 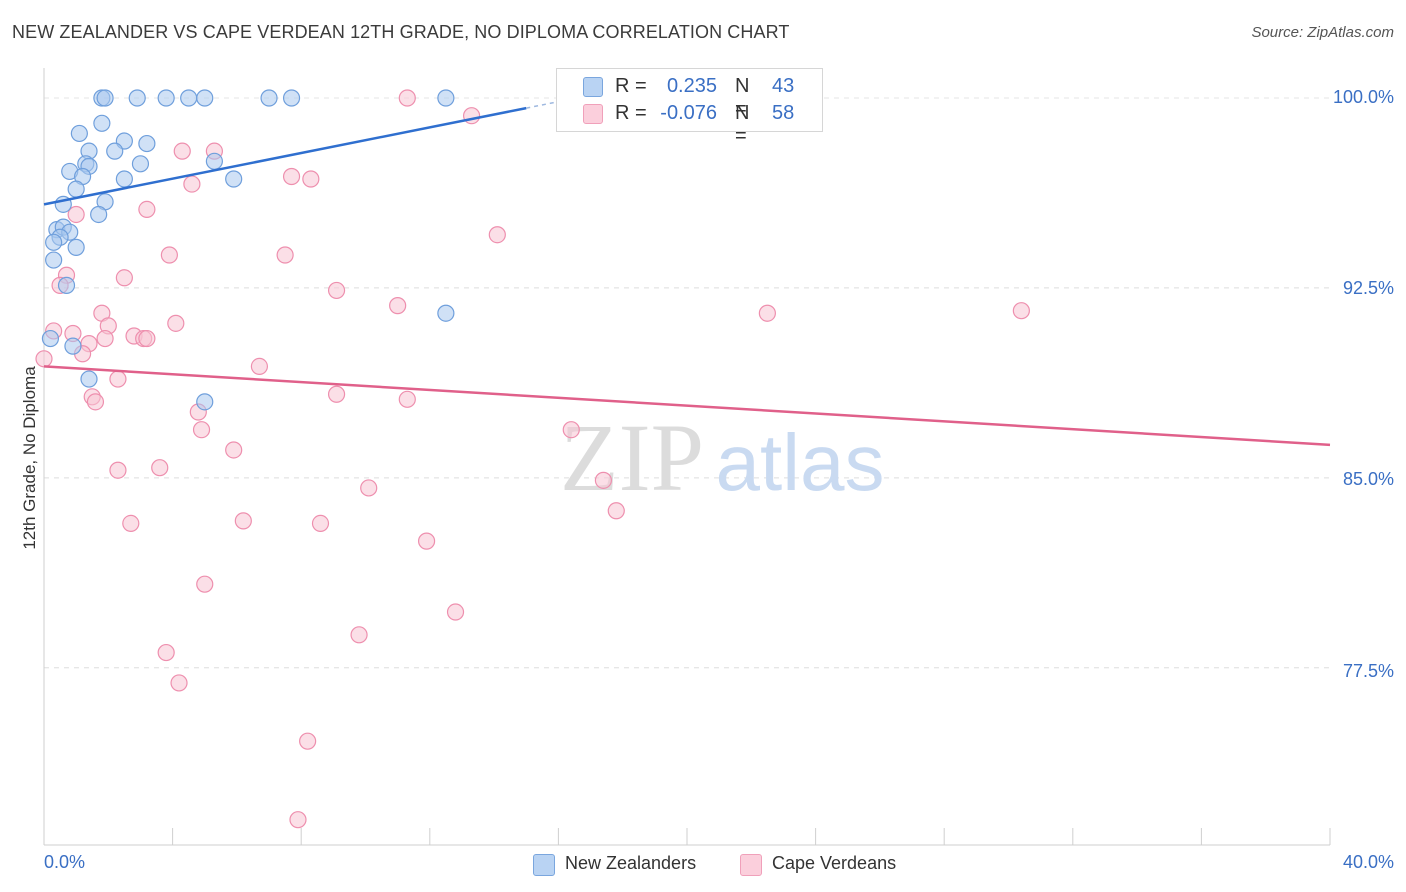 I want to click on new-zealanders-trend-line-extension, so click(x=542, y=104).